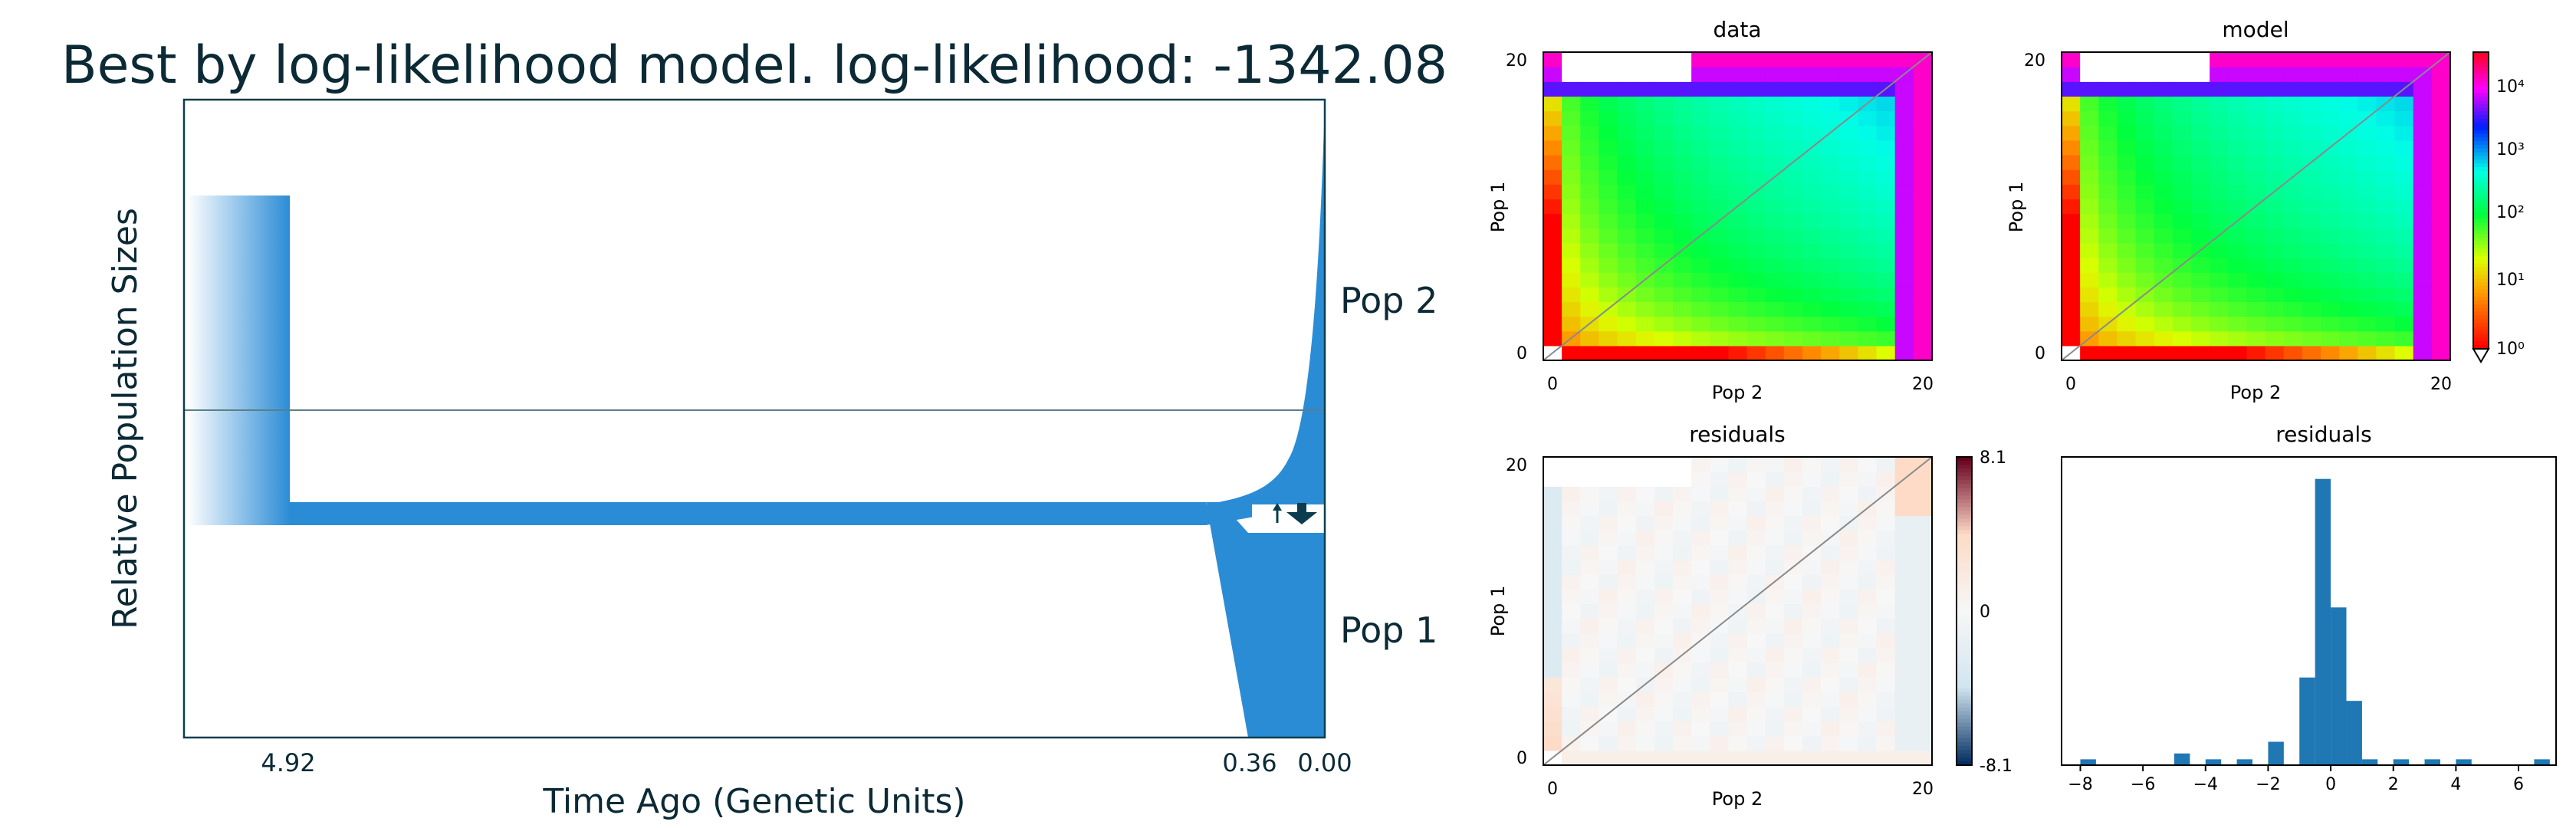  Describe the element at coordinates (1710, 210) in the screenshot. I see `data-heatmap-panel: data Pop 1 Pop 2 20 0 0 20` at that location.